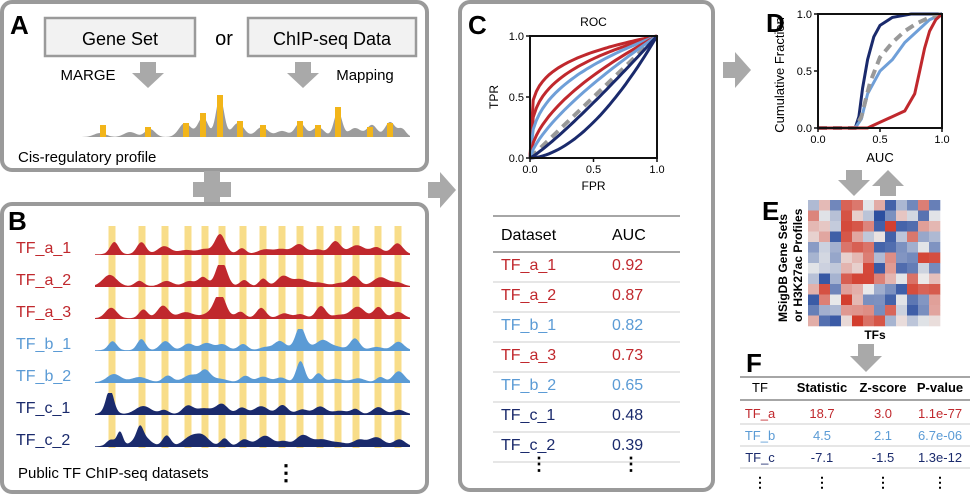 This screenshot has width=974, height=500. What do you see at coordinates (883, 482) in the screenshot?
I see `stats-more: ⋮` at bounding box center [883, 482].